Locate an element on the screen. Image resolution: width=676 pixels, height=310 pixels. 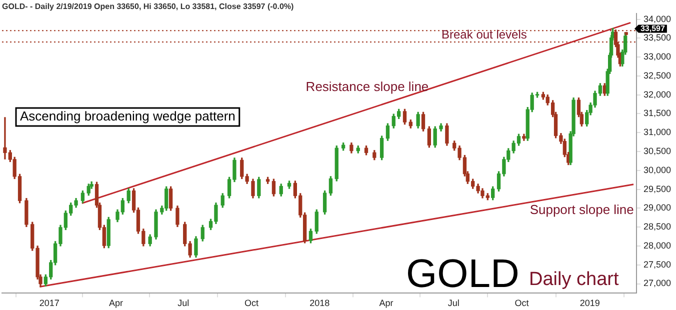
ref-line-label: Break out levels is located at coordinates (484, 34).